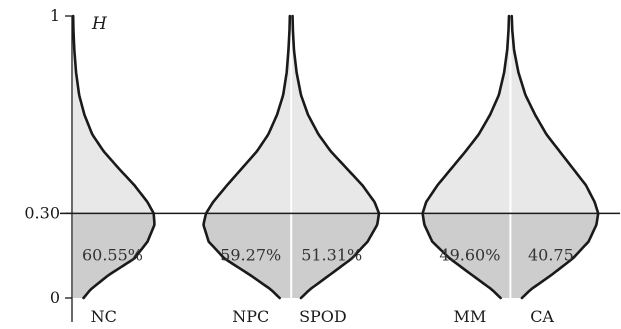  Describe the element at coordinates (466, 115) in the screenshot. I see `violin-upper-fill-mm` at that location.